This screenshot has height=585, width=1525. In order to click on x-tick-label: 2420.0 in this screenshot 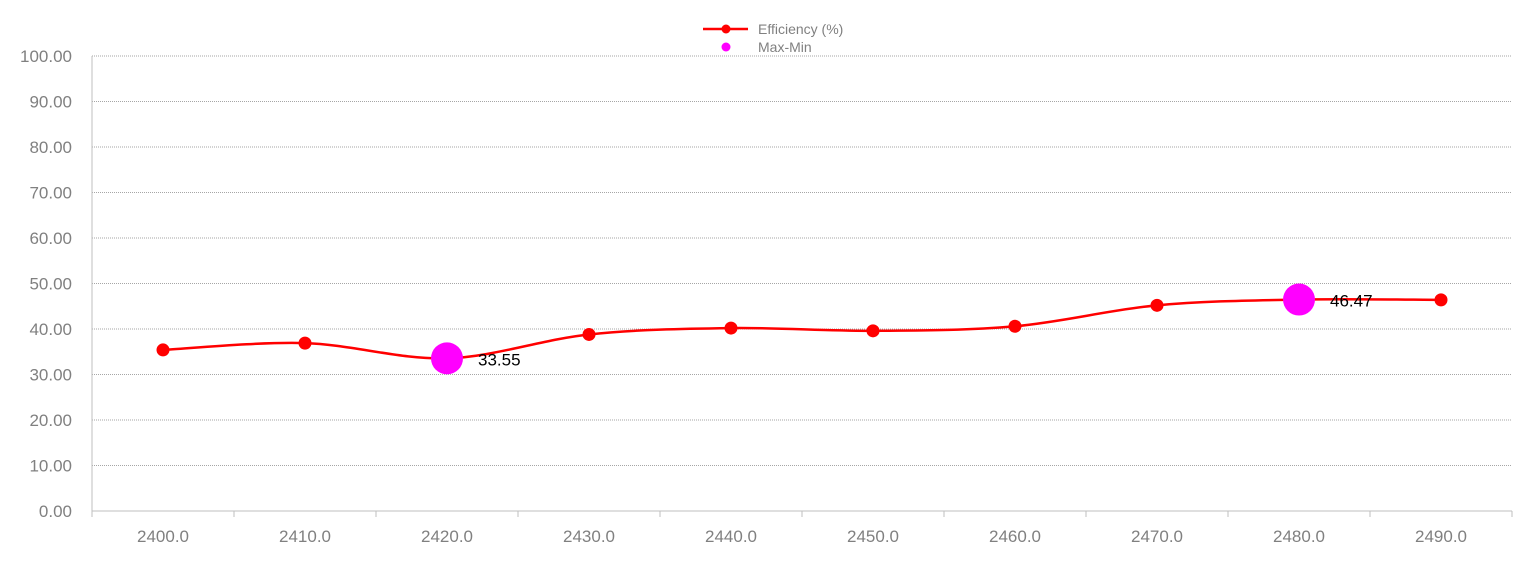, I will do `click(447, 536)`.